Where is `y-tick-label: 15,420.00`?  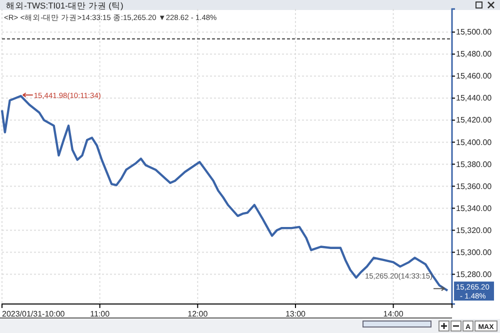
y-tick-label: 15,420.00 is located at coordinates (474, 120).